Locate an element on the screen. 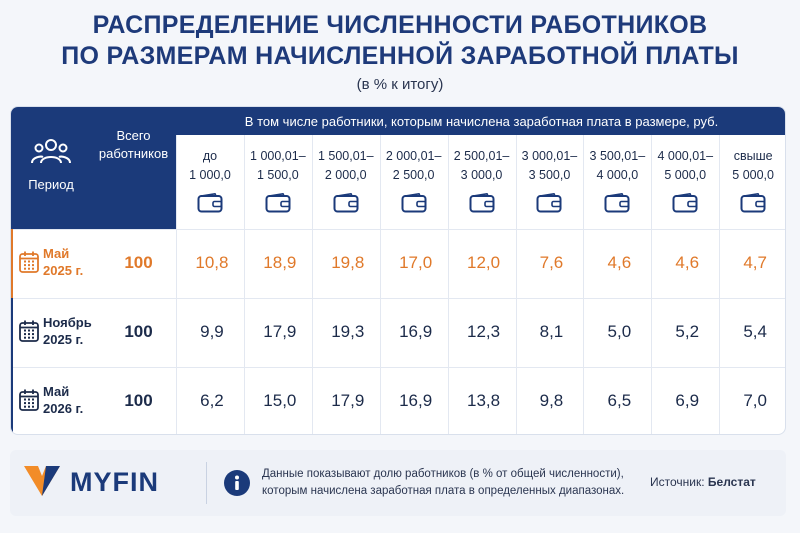 This screenshot has height=533, width=800. share-value: 6,9 is located at coordinates (687, 400).